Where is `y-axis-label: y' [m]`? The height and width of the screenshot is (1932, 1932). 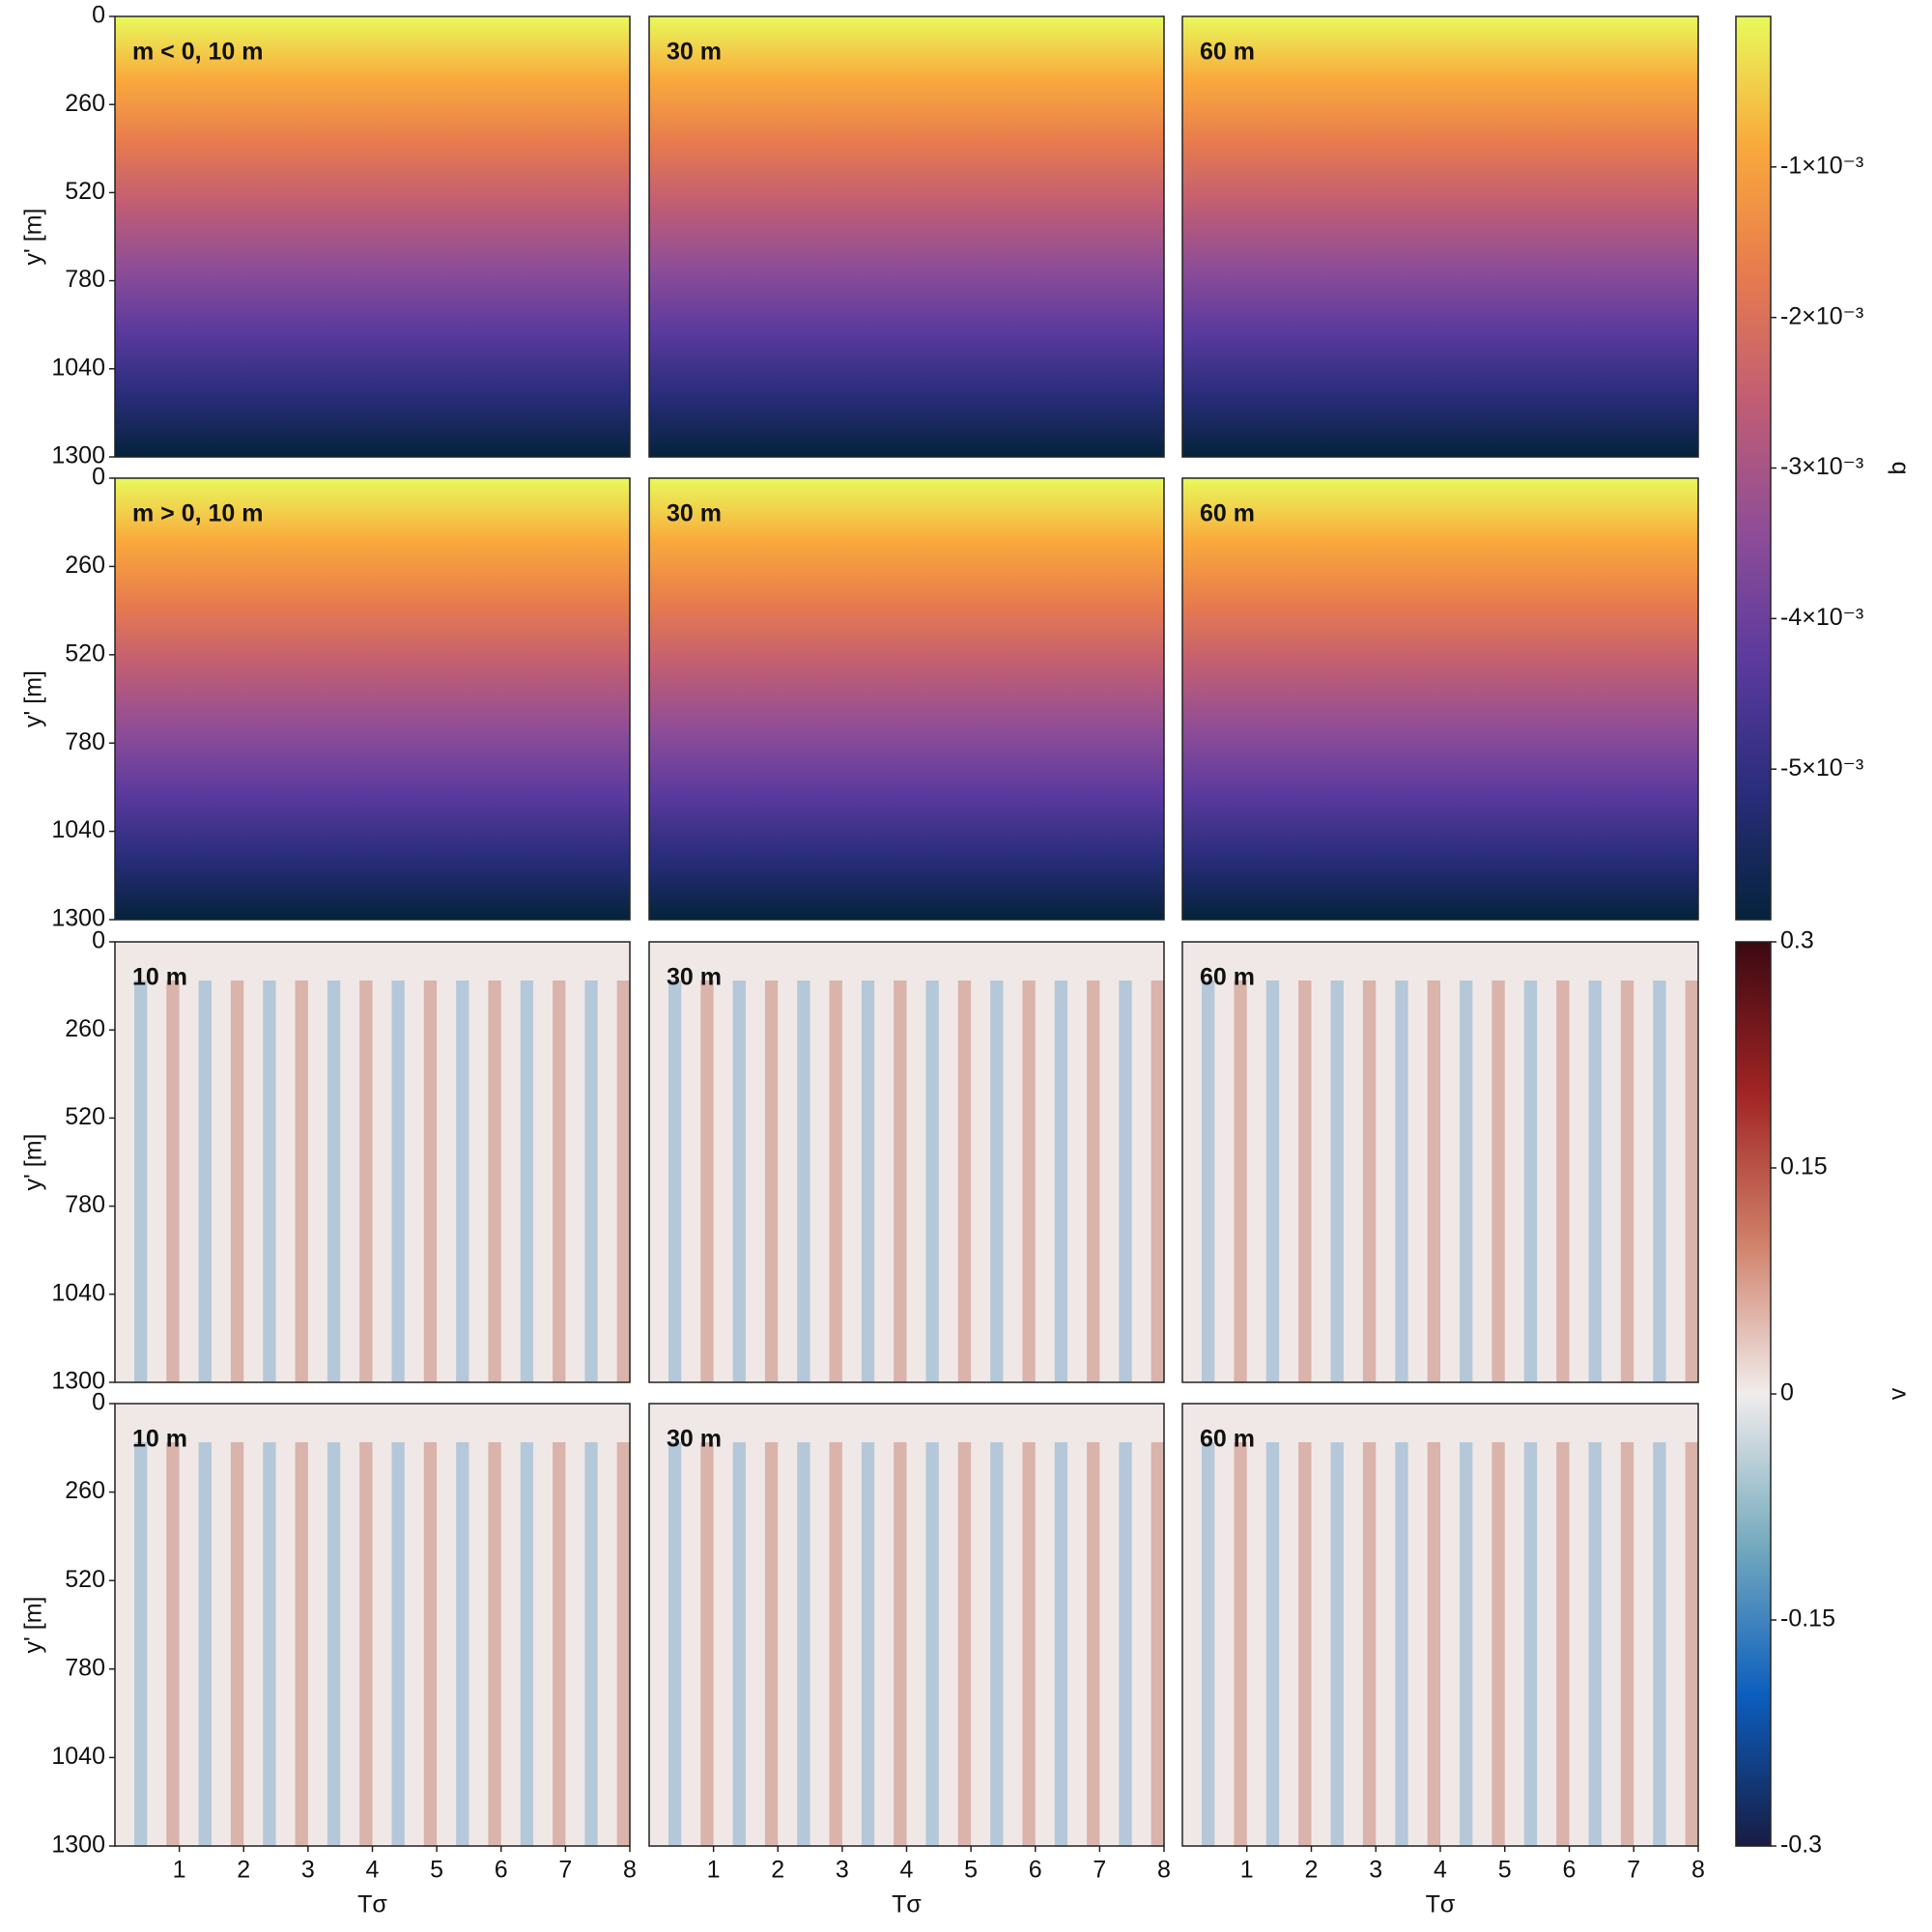
y-axis-label: y' [m] is located at coordinates (33, 1625).